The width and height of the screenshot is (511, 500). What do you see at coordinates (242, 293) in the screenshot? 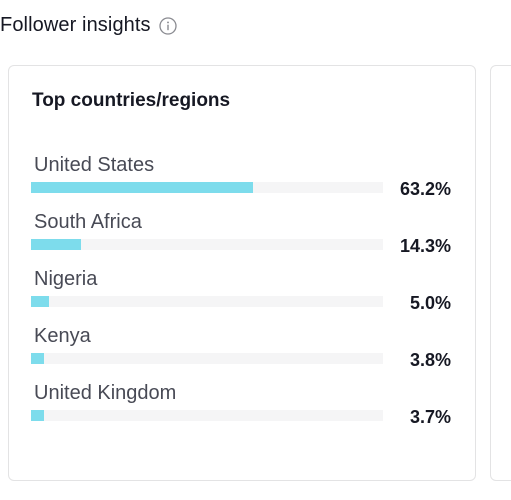
I see `country-row: Nigeria 5.0%` at bounding box center [242, 293].